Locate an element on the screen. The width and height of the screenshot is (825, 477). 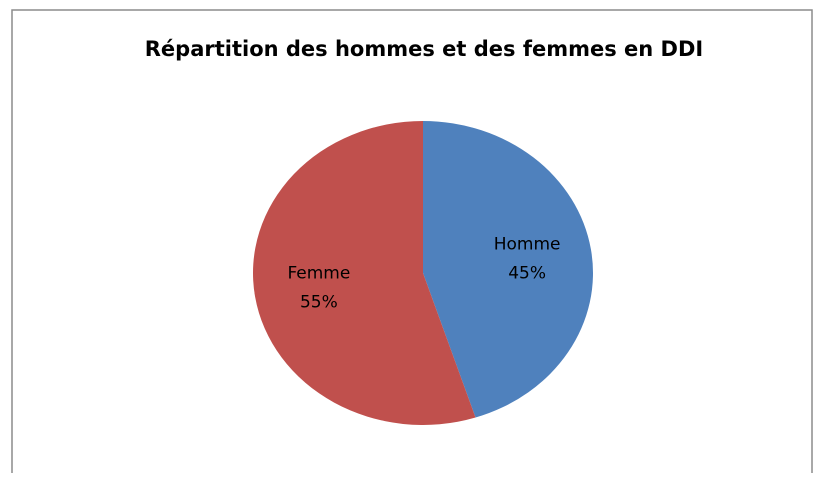
slice-label: Femme is located at coordinates (318, 274).